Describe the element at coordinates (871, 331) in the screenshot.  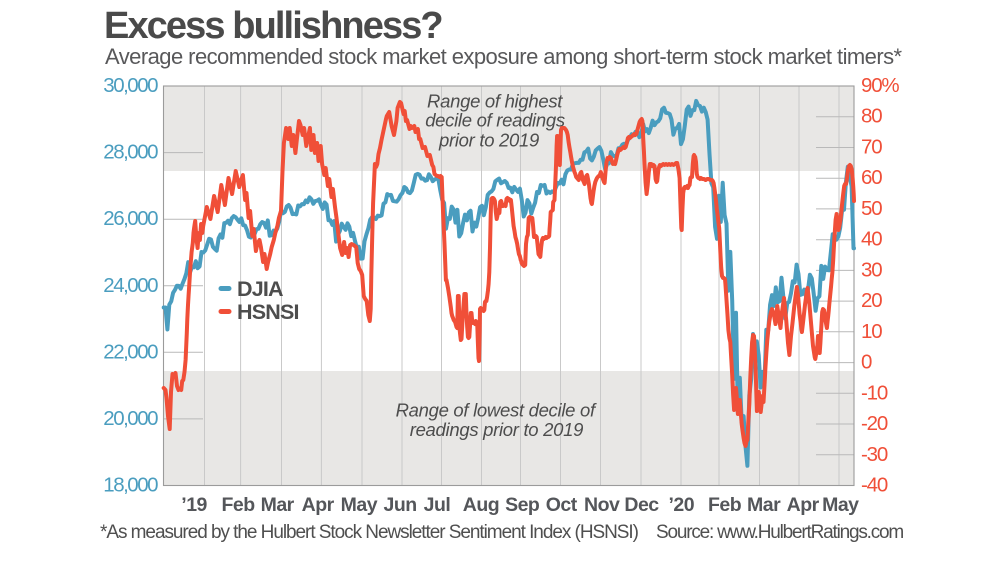
I see `svg-text: 10` at that location.